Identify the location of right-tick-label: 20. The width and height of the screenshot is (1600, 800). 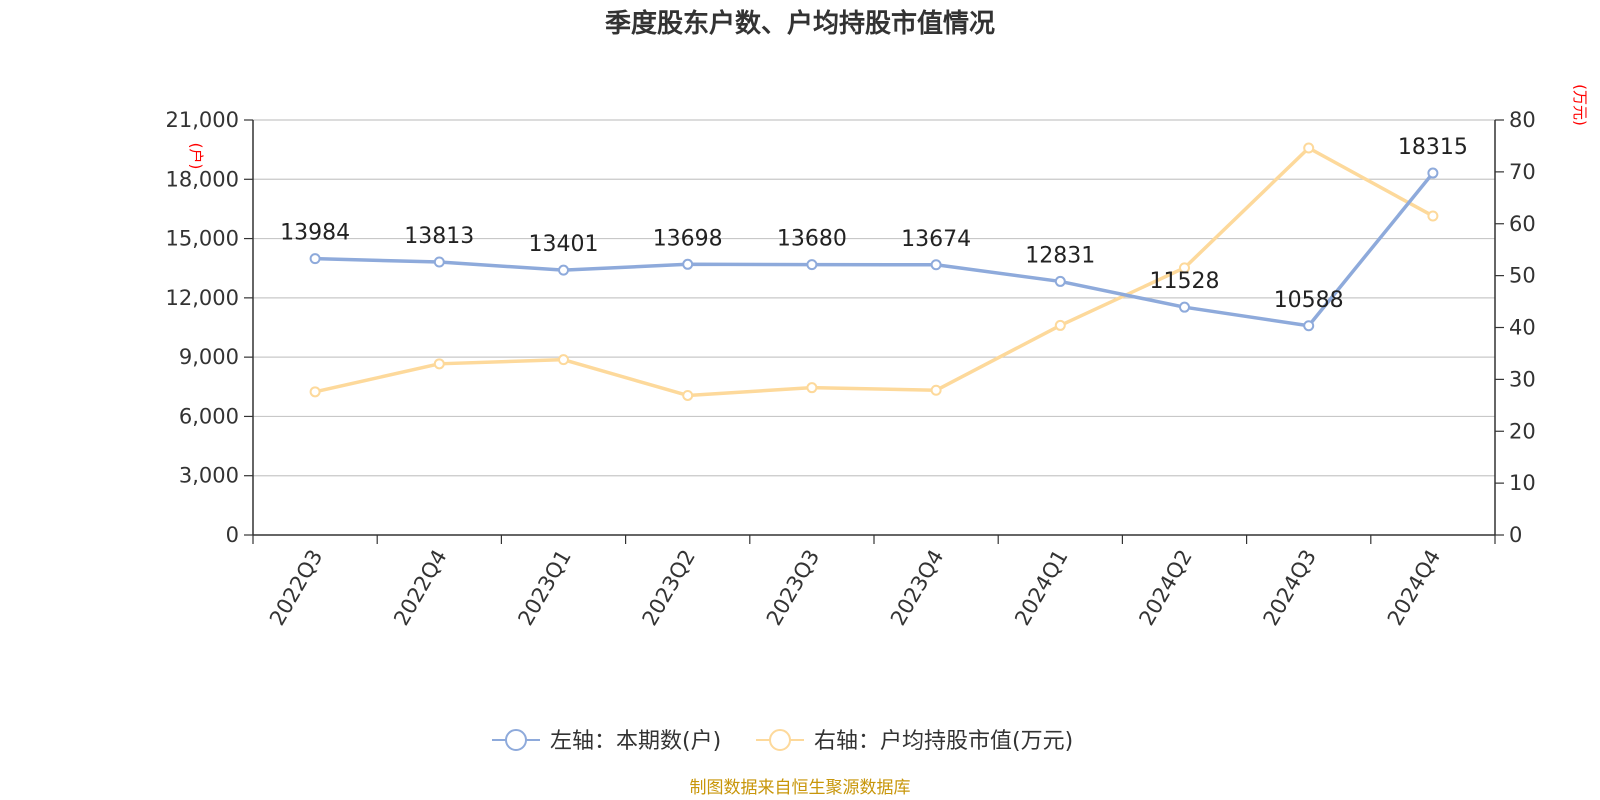
(1522, 431).